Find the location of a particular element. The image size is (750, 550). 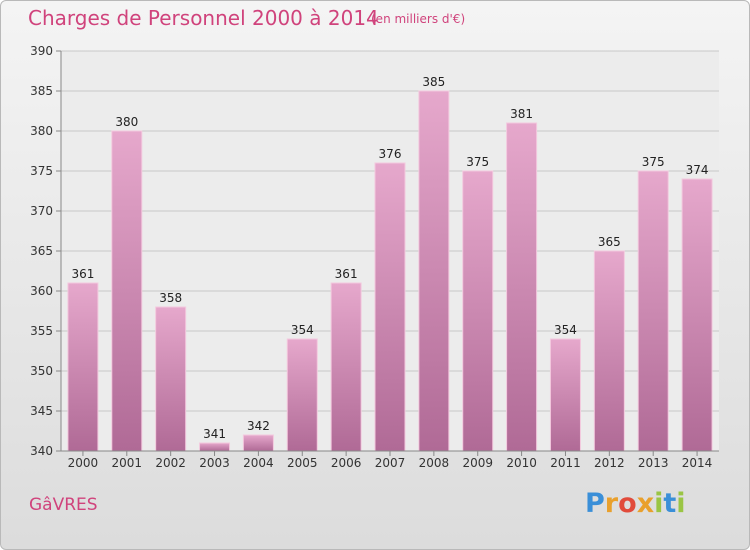

logo-letter: r is located at coordinates (611, 503).